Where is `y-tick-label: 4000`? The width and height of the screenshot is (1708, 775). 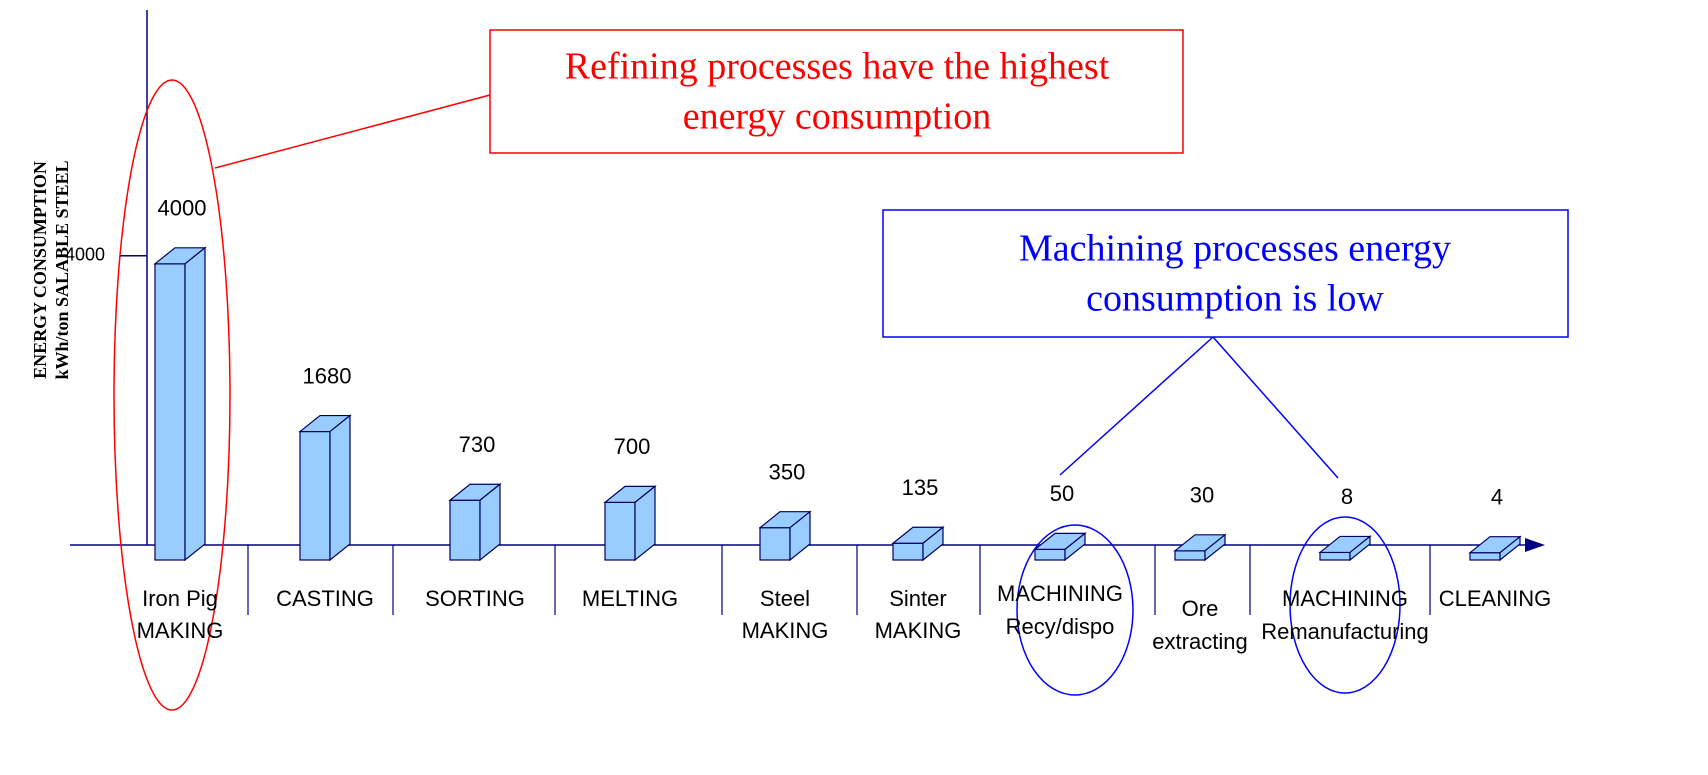 y-tick-label: 4000 is located at coordinates (85, 255).